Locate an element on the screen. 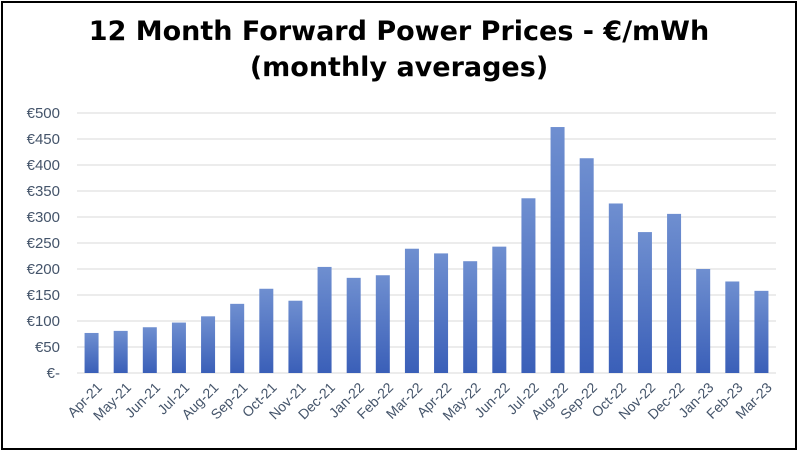 This screenshot has width=798, height=451. chart-title: 12 Month Forward Power Prices - €/mWh is located at coordinates (399, 31).